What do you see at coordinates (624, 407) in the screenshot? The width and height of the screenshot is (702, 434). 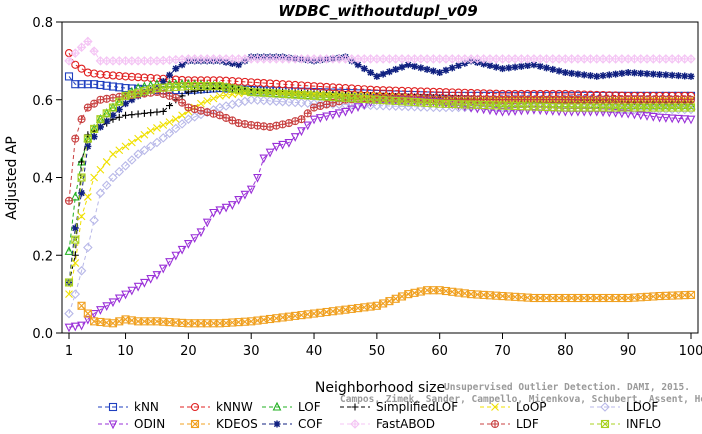 I see `legend-item-ldof: LDOF` at bounding box center [624, 407].